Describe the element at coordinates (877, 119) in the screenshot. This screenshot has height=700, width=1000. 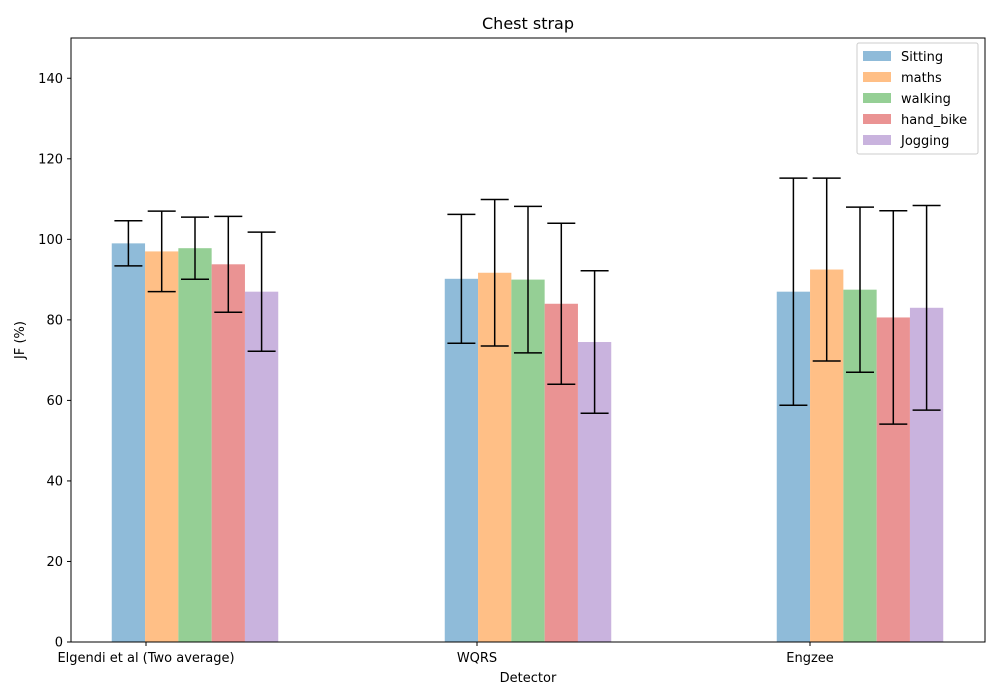
I see `legend-swatch-hand_bike` at that location.